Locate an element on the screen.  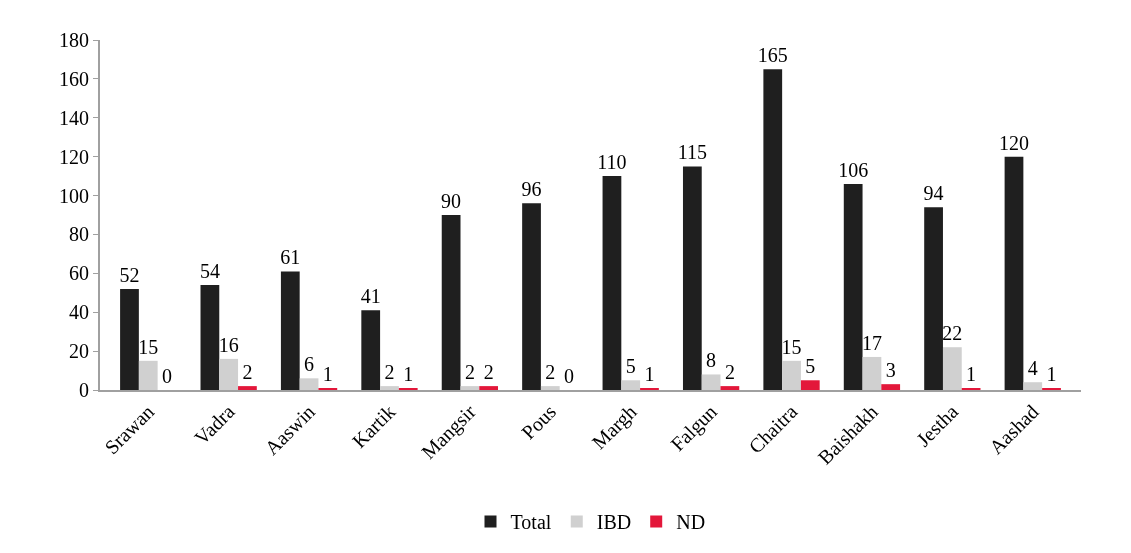
data-label: 120 is located at coordinates (1013, 142).